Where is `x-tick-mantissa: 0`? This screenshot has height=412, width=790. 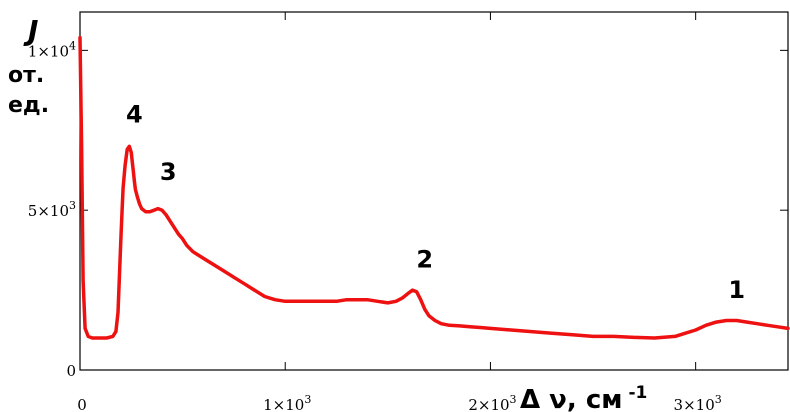 x-tick-mantissa: 0 is located at coordinates (82, 404).